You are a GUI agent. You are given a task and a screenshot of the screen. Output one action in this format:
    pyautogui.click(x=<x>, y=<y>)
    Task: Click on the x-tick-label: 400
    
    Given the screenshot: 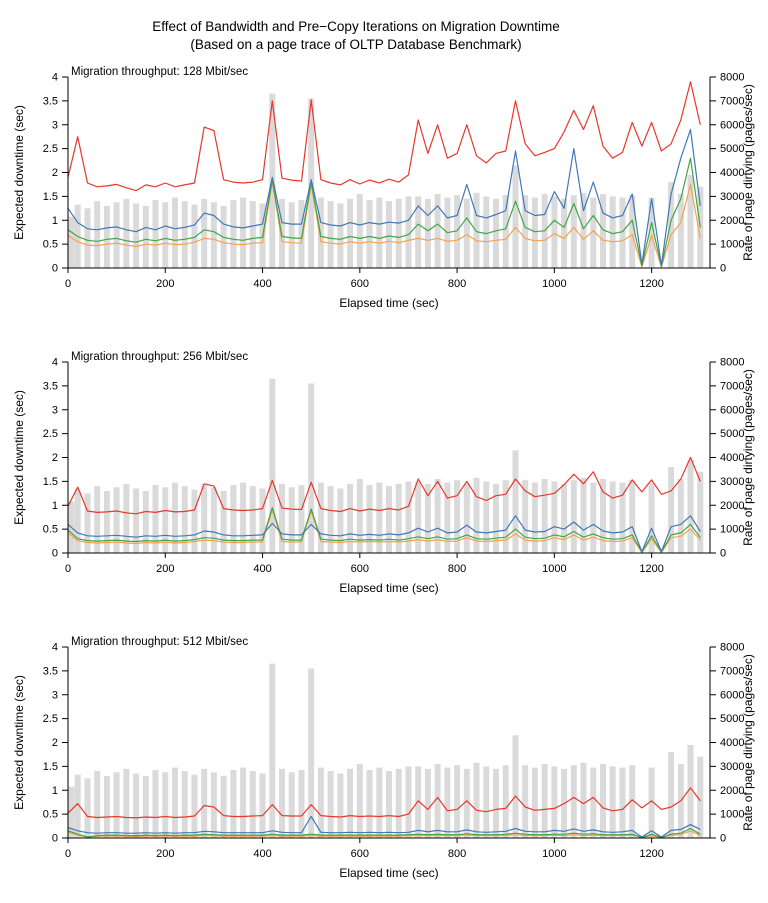 What is the action you would take?
    pyautogui.click(x=262, y=854)
    